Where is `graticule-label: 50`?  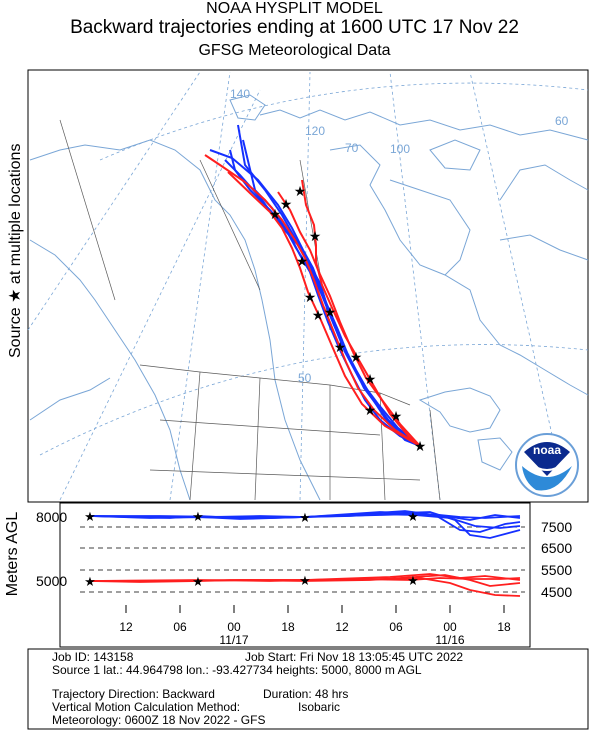 graticule-label: 50 is located at coordinates (305, 378).